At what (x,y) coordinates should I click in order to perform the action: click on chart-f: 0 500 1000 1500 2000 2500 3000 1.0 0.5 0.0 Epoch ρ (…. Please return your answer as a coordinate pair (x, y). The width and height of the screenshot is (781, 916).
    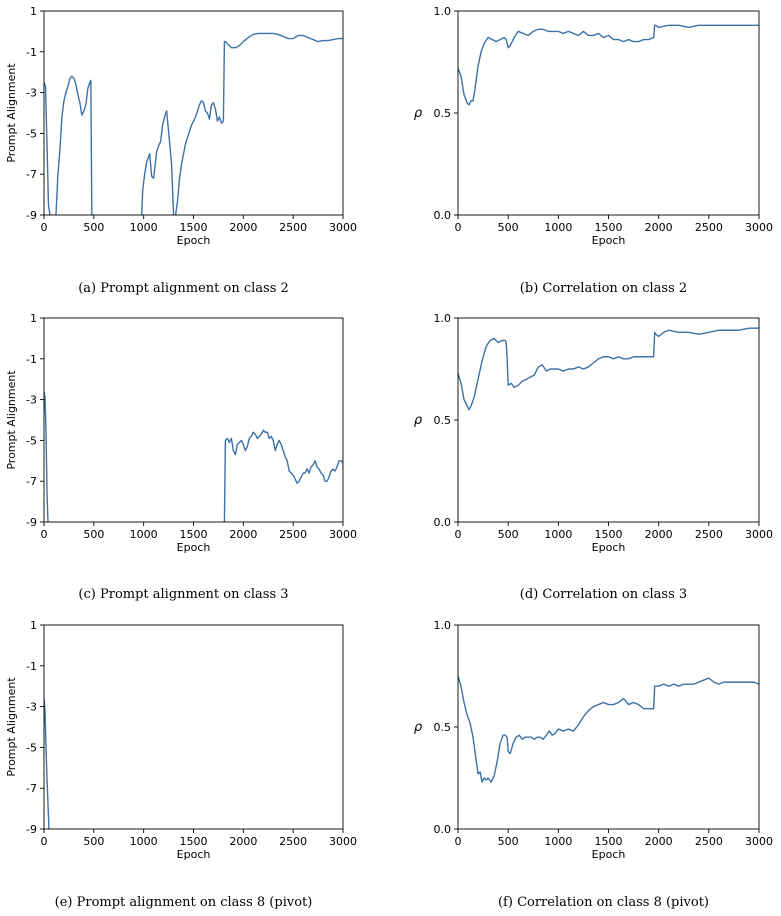
    Looking at the image, I should click on (593, 764).